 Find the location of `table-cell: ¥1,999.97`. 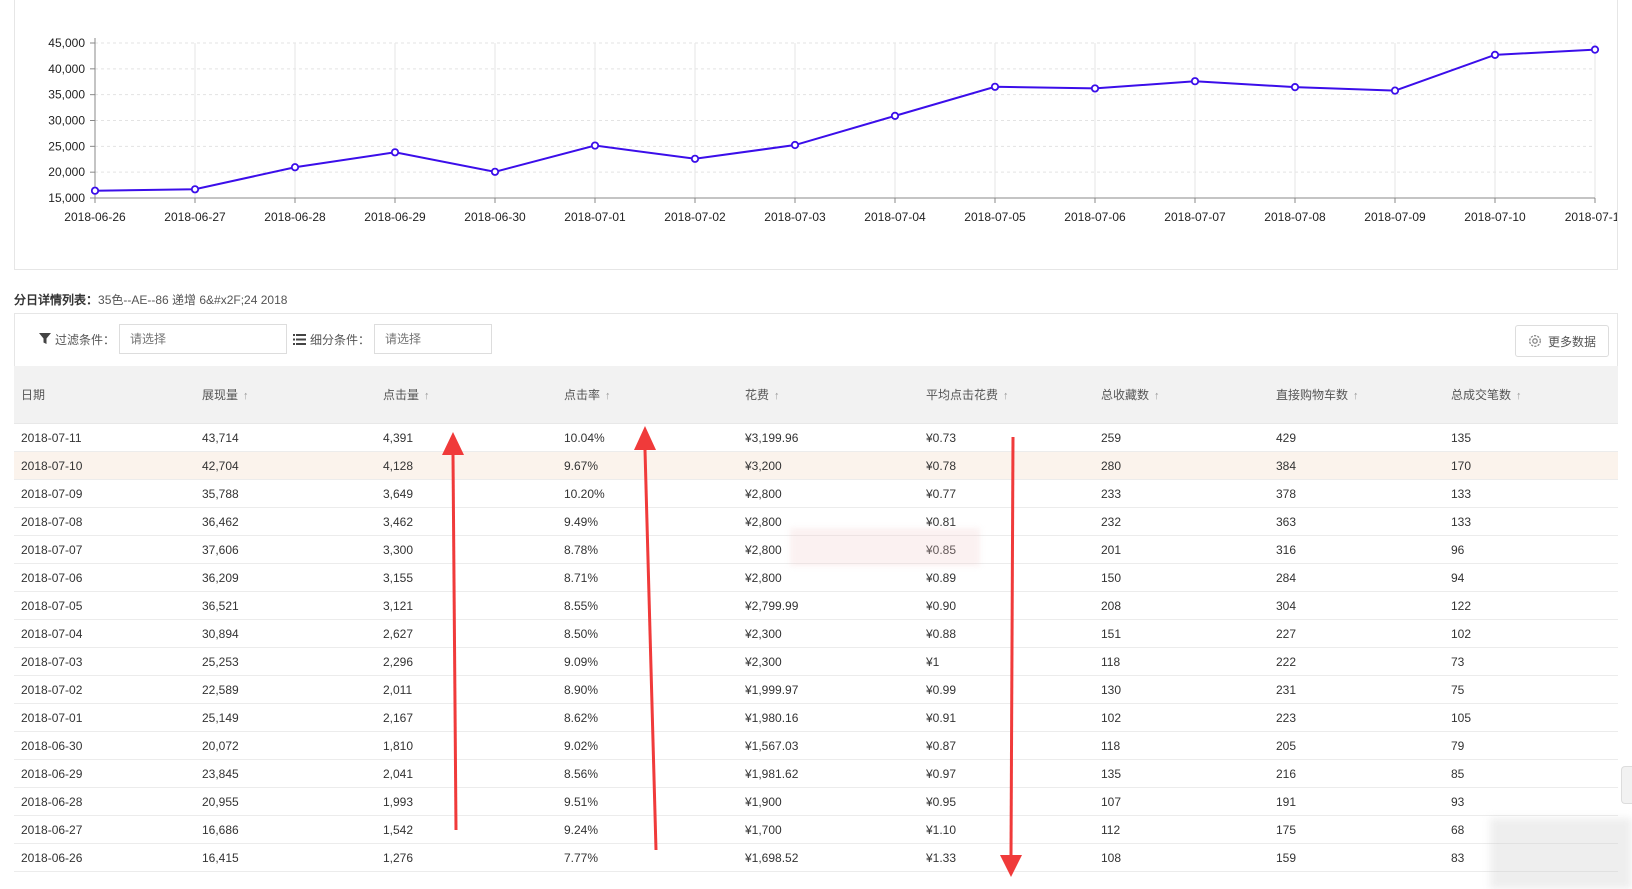

table-cell: ¥1,999.97 is located at coordinates (828, 689).